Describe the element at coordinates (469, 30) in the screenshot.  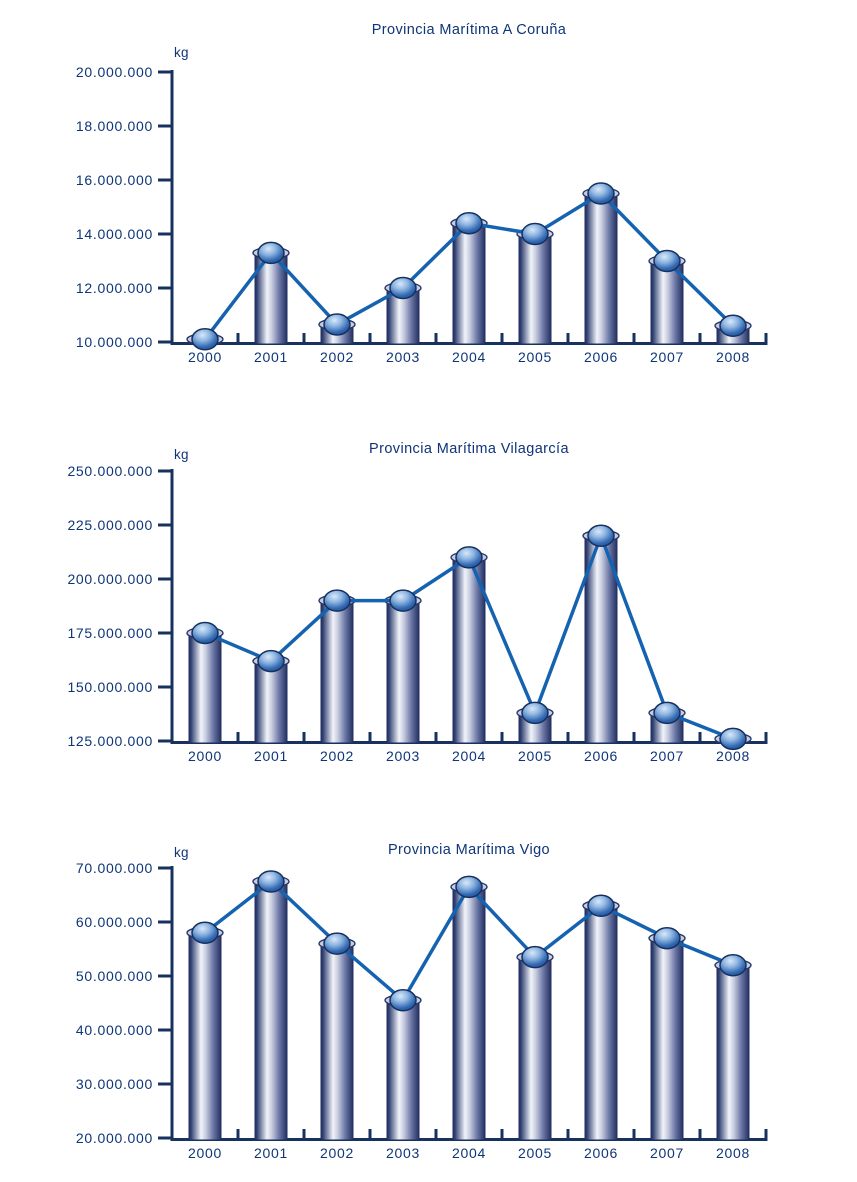
I see `chart-title: Provincia Marítima A Coruña` at that location.